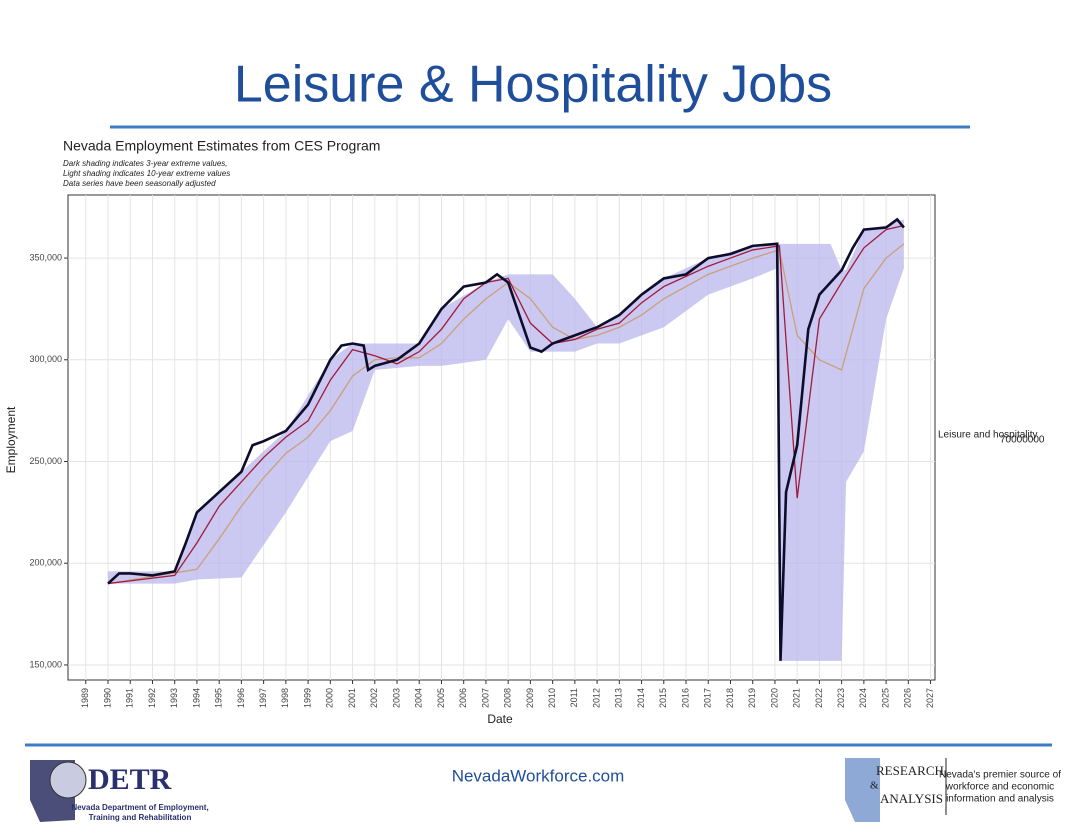 The height and width of the screenshot is (834, 1082). What do you see at coordinates (485, 698) in the screenshot?
I see `x-tick-label: 2007` at bounding box center [485, 698].